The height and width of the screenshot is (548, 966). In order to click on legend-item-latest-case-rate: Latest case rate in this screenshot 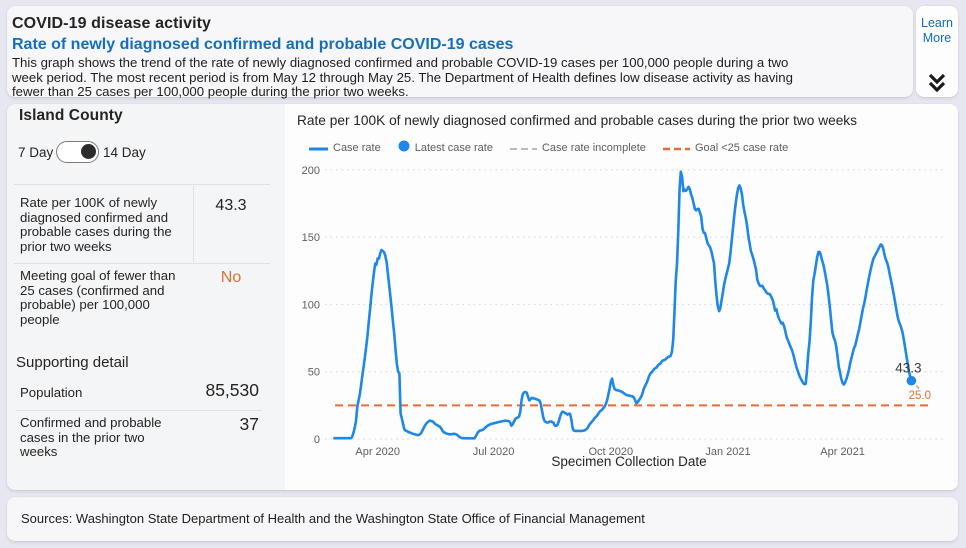, I will do `click(445, 148)`.